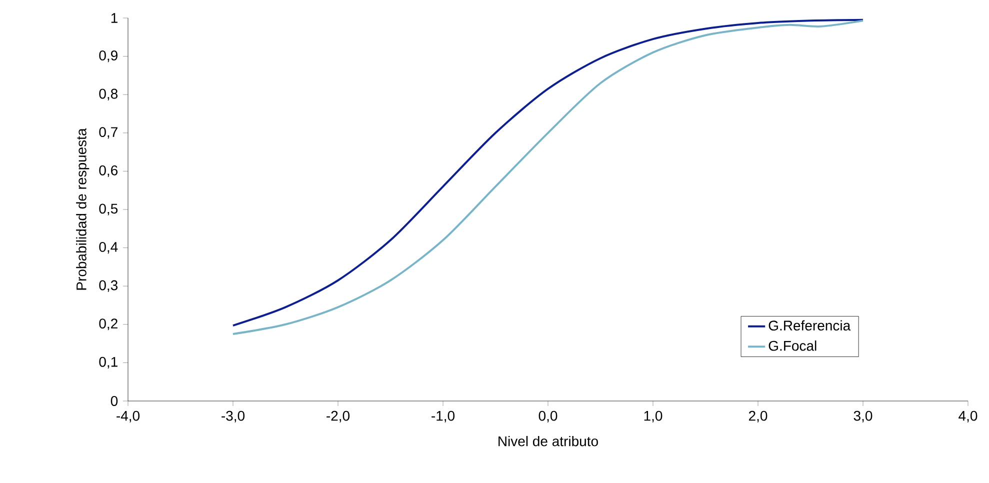 The image size is (989, 483). What do you see at coordinates (108, 362) in the screenshot?
I see `y-tick-label: 0,1` at bounding box center [108, 362].